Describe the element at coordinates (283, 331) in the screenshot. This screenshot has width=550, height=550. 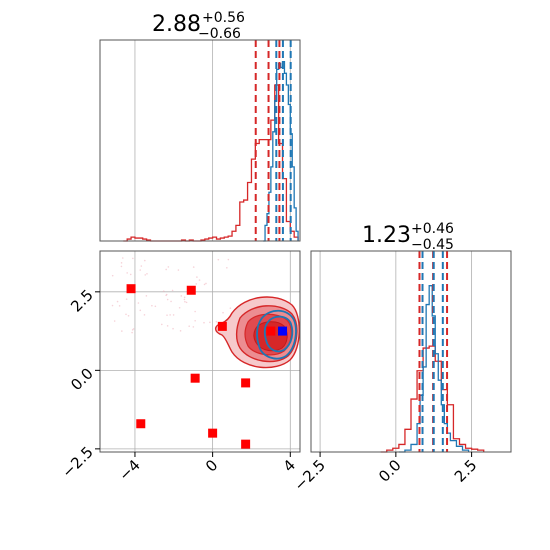
I see `blue-marker` at that location.